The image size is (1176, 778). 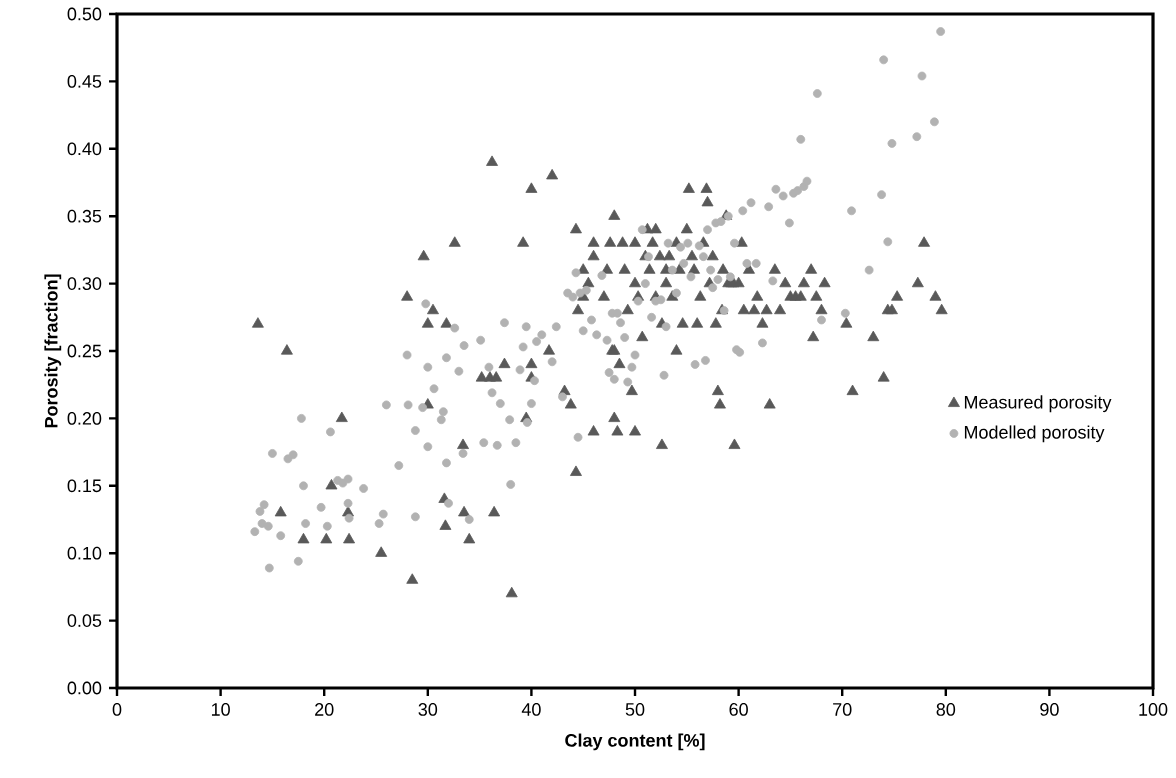 I want to click on x-tick-label: 60, so click(x=738, y=709).